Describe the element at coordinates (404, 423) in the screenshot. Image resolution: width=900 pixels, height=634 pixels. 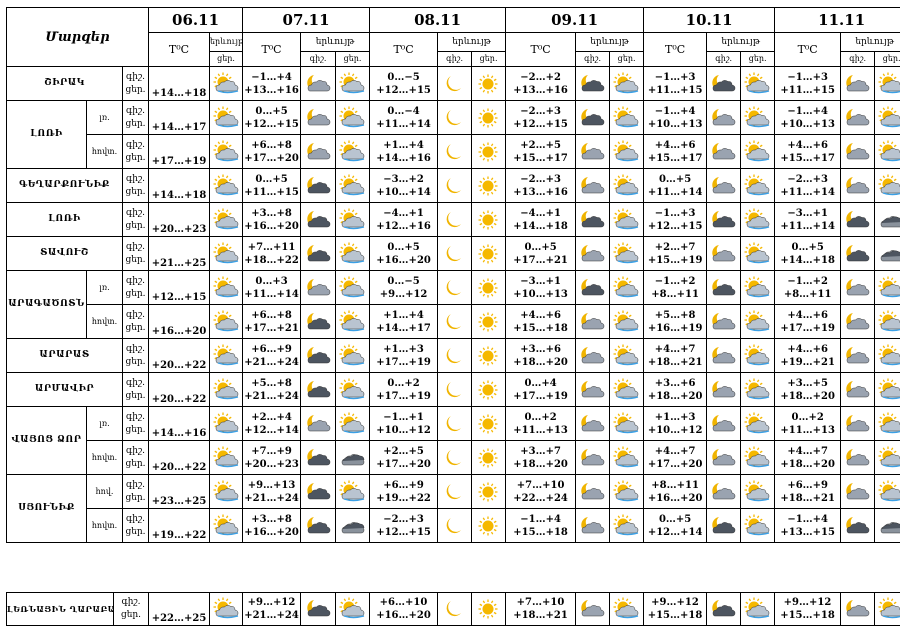
I see `temp-range: −1…+1 +10…+12` at that location.